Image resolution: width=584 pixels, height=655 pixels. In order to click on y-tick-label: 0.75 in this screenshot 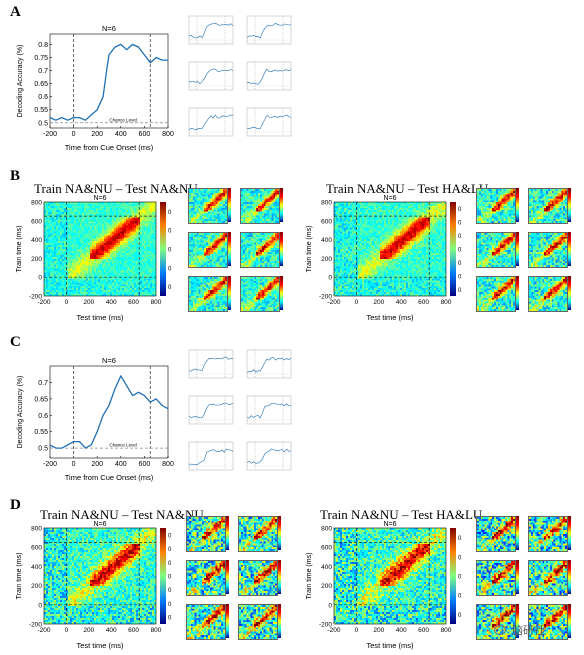, I will do `click(41, 58)`.